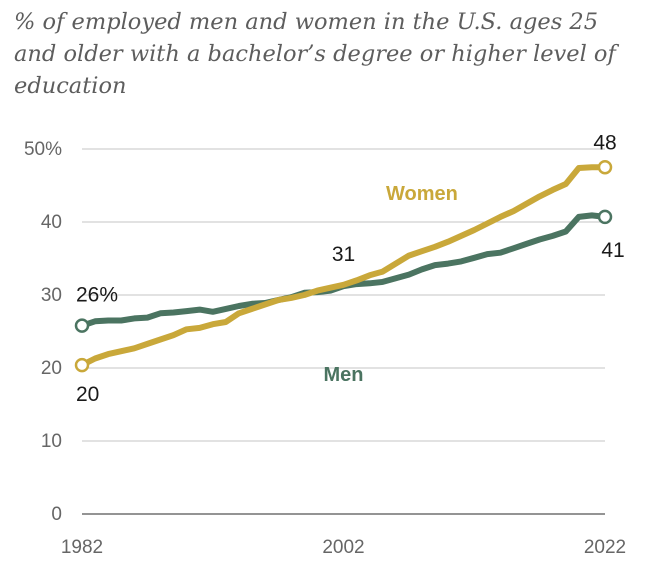 This screenshot has width=652, height=582. I want to click on x-tick-label: 2022, so click(605, 547).